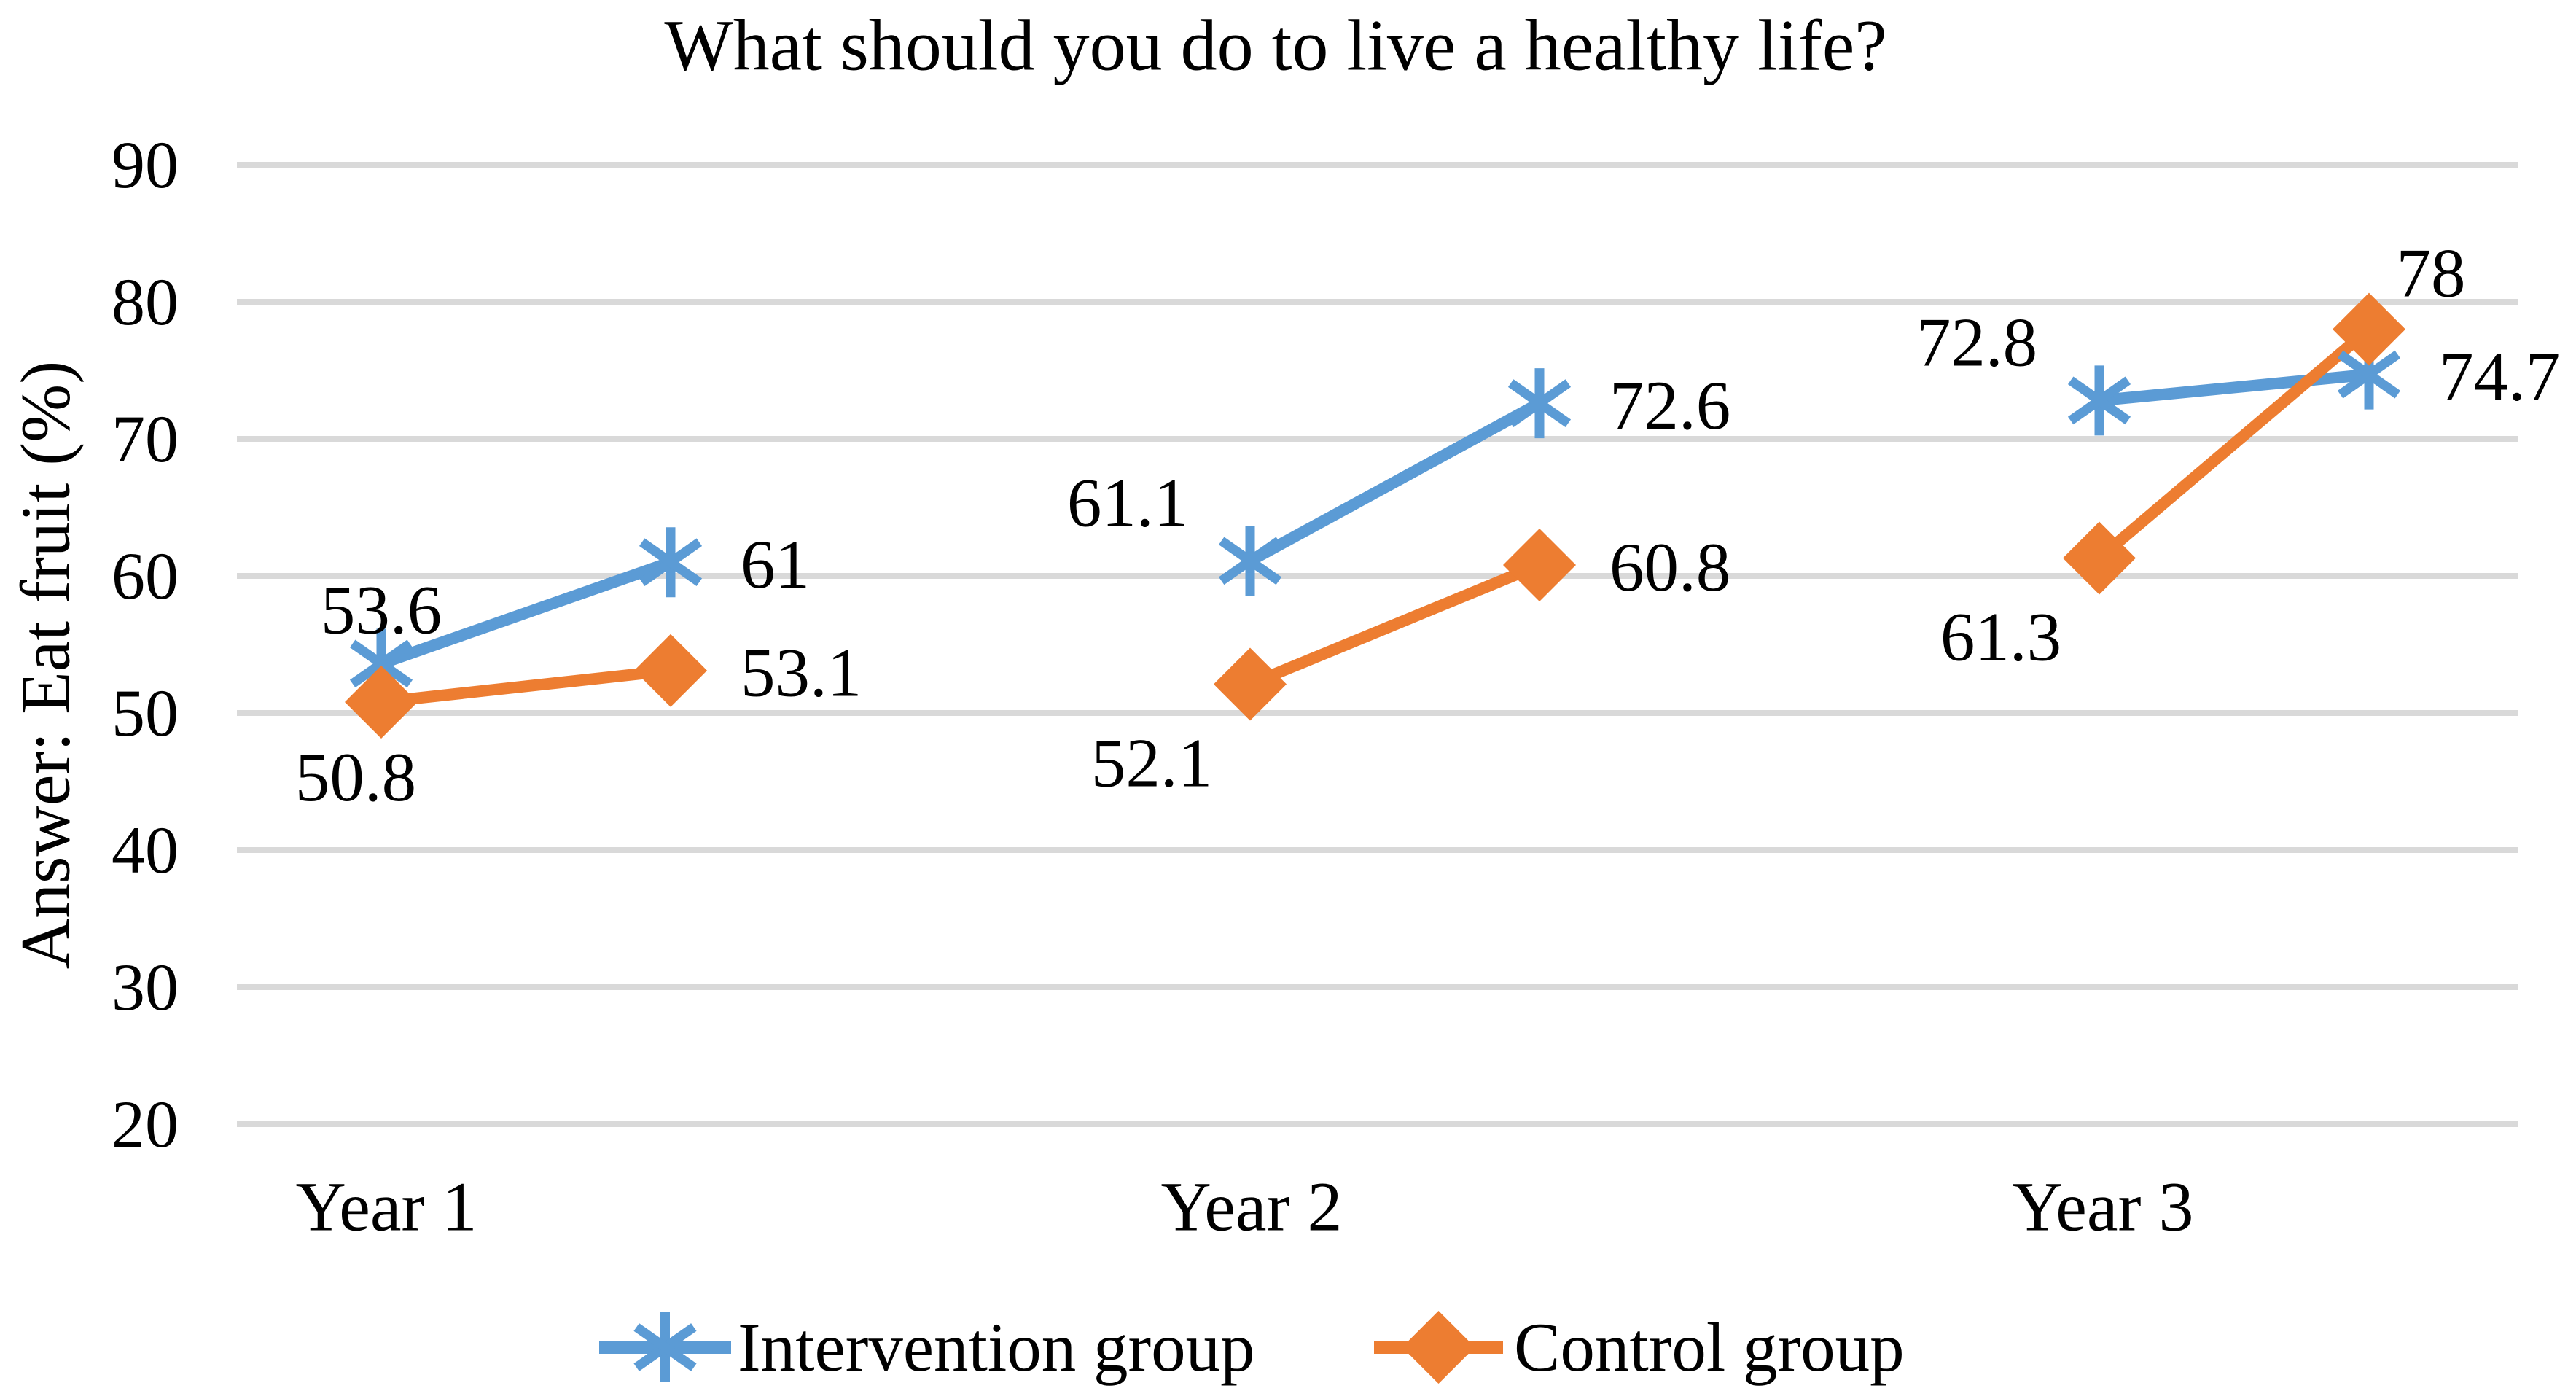 The height and width of the screenshot is (1399, 2576). What do you see at coordinates (145, 1124) in the screenshot?
I see `y-tick-label: 20` at bounding box center [145, 1124].